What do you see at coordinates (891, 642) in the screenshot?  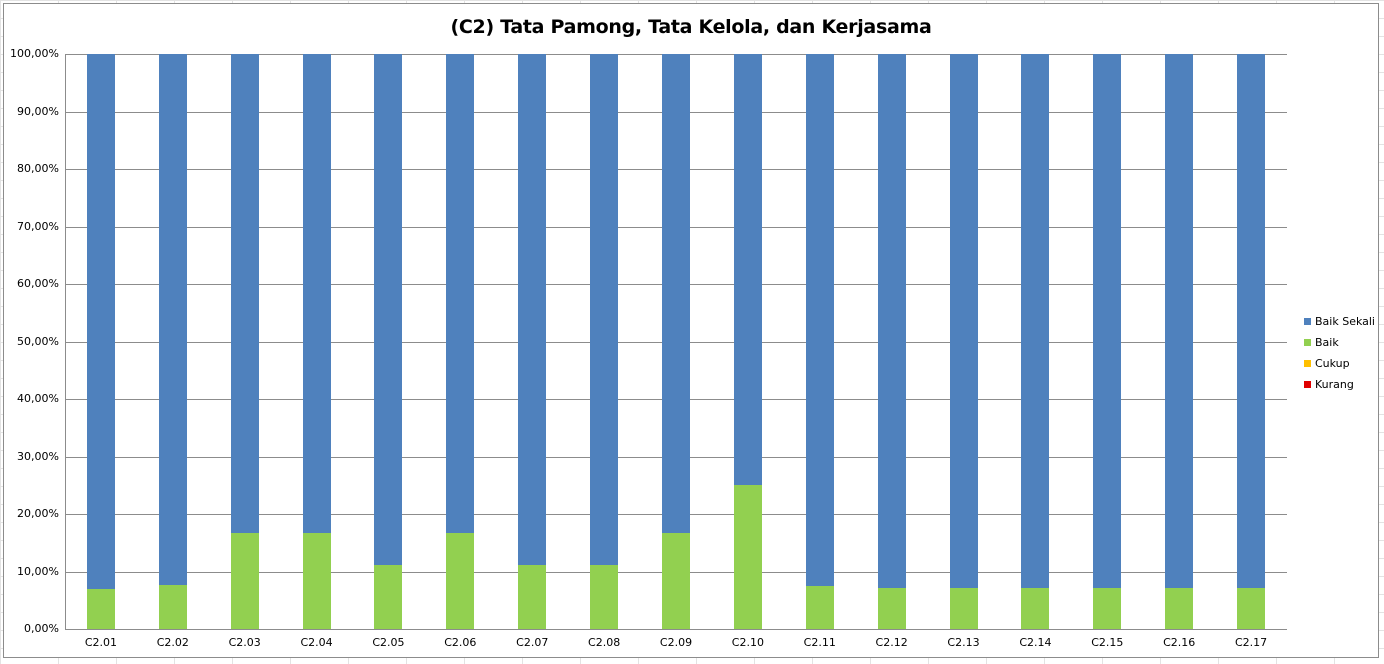 I see `x-tick-label: C2.12` at bounding box center [891, 642].